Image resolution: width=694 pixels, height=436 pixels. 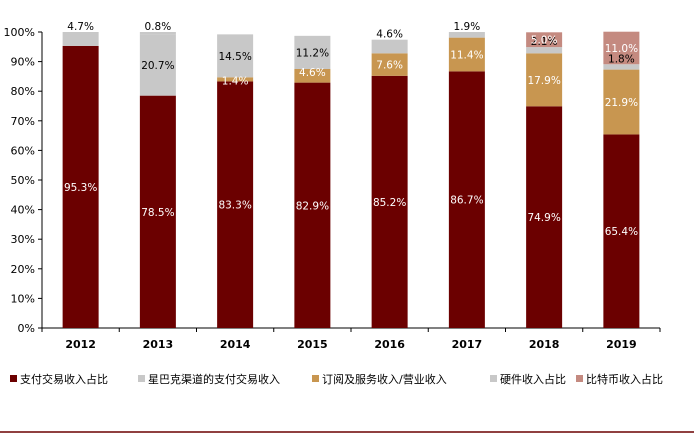 What do you see at coordinates (23, 180) in the screenshot?
I see `y-tick-label: 50%` at bounding box center [23, 180].